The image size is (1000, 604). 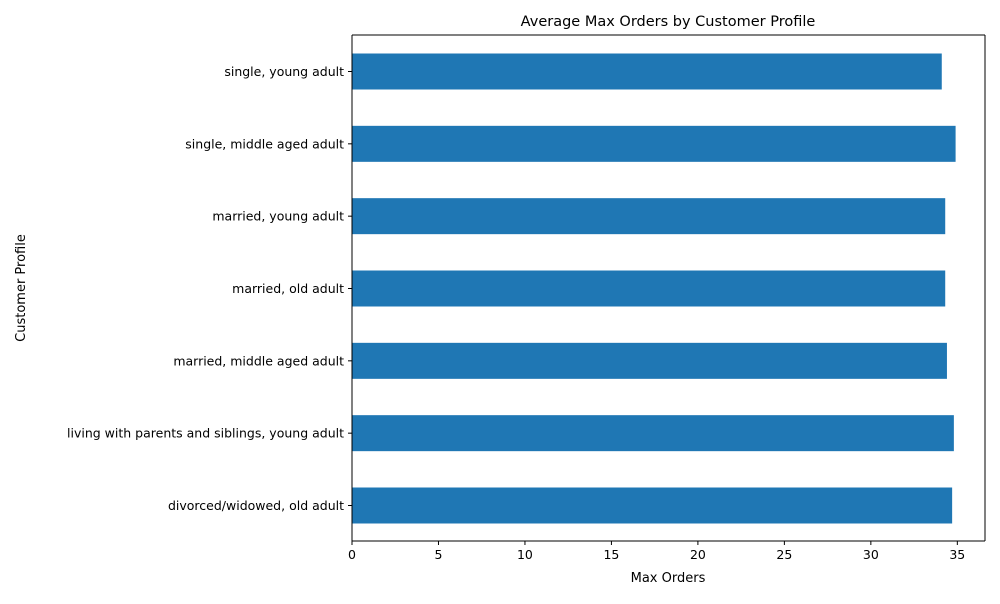 What do you see at coordinates (352, 554) in the screenshot?
I see `x-tick-label: 0` at bounding box center [352, 554].